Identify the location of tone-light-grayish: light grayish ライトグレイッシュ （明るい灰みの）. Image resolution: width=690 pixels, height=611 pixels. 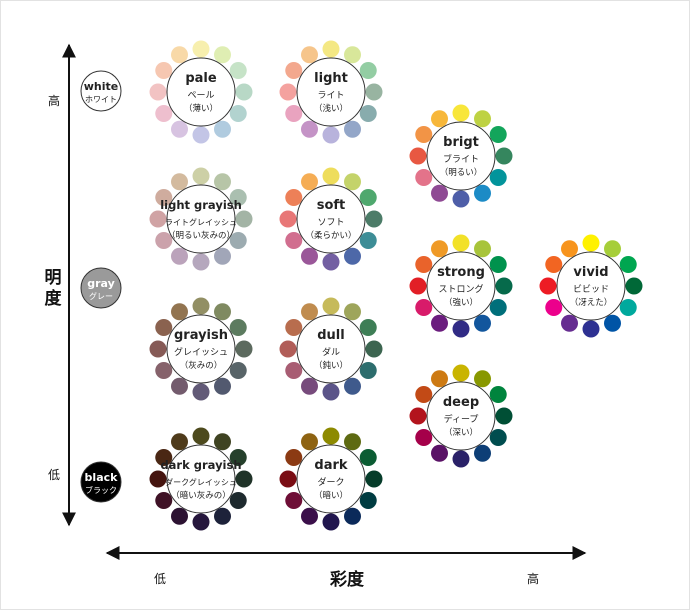
(201, 219).